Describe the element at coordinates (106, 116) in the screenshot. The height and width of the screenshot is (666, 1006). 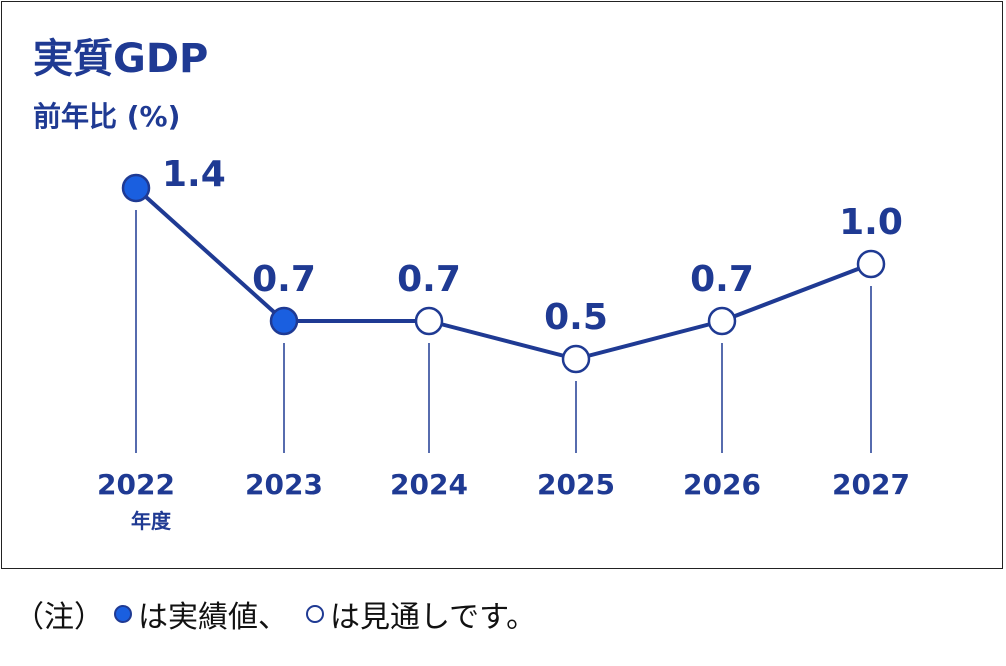
I see `y-axis-label: 前年比 (%)` at that location.